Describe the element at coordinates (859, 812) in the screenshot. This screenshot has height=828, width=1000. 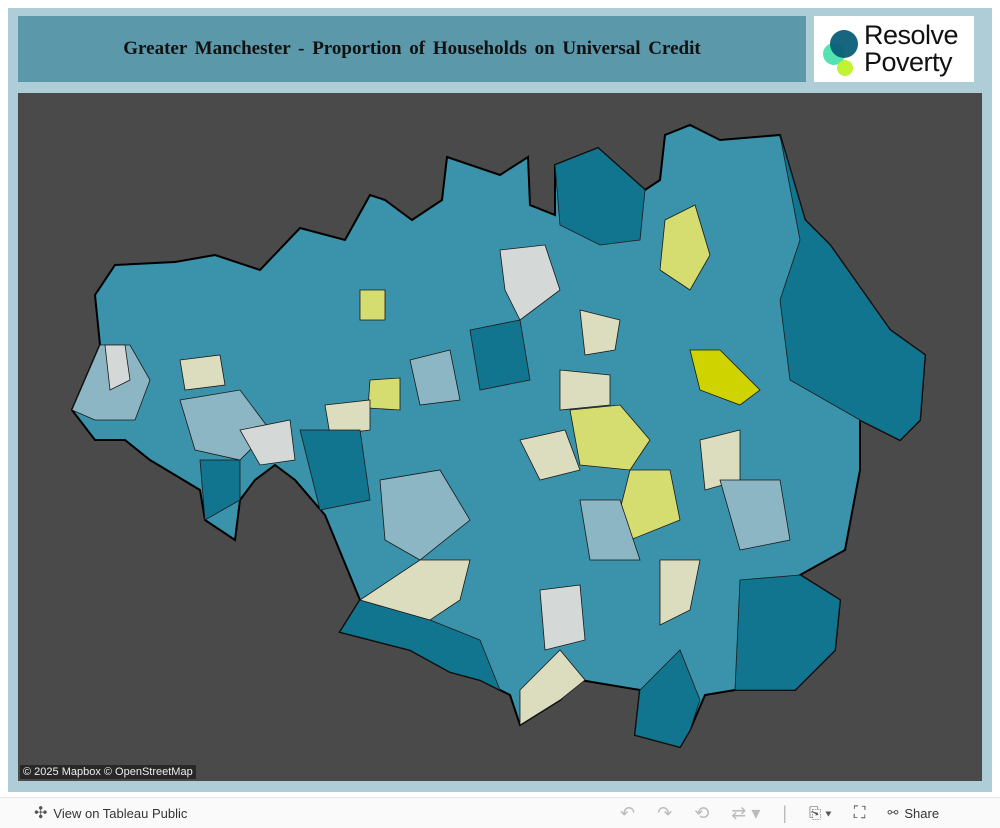
I see `fullscreen-icon: ⛶` at that location.